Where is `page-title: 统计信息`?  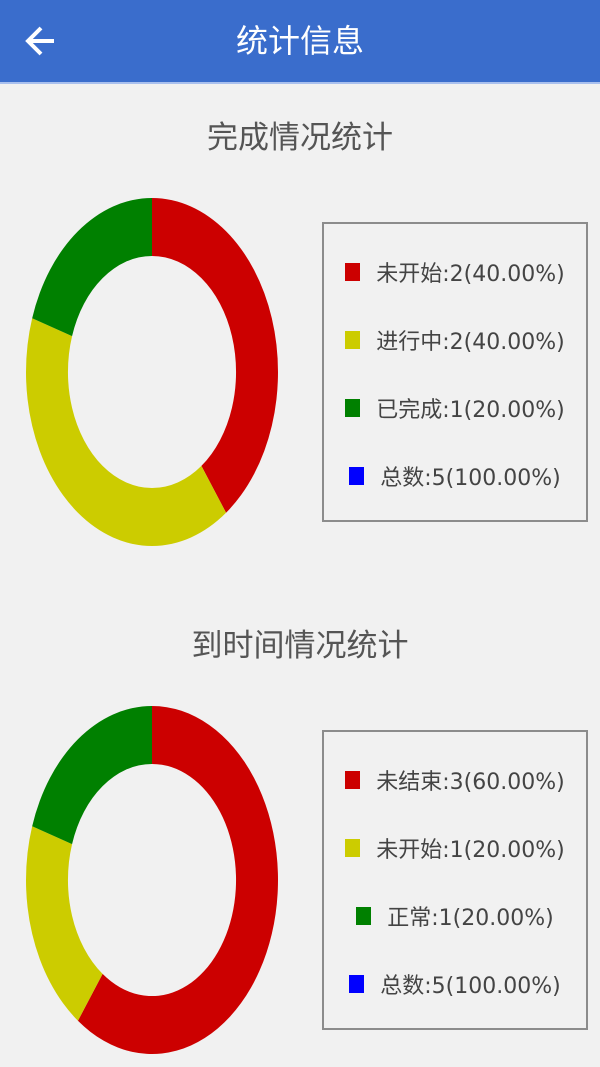
page-title: 统计信息 is located at coordinates (299, 41).